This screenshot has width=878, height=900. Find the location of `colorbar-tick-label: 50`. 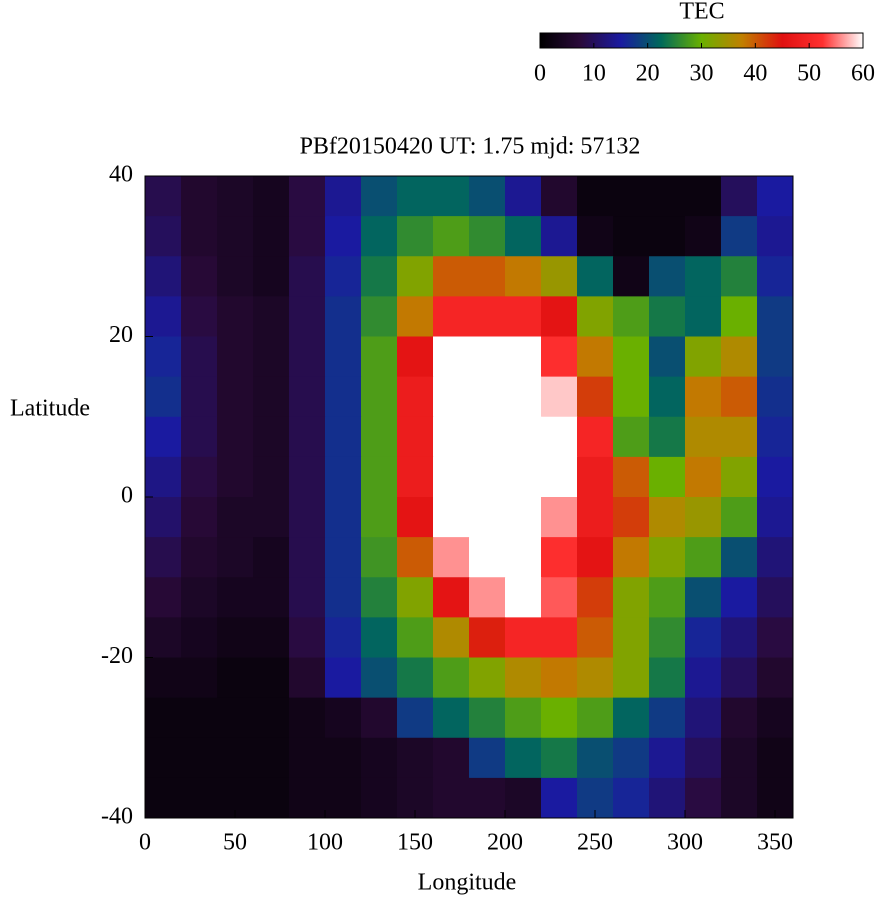

colorbar-tick-label: 50 is located at coordinates (809, 74).